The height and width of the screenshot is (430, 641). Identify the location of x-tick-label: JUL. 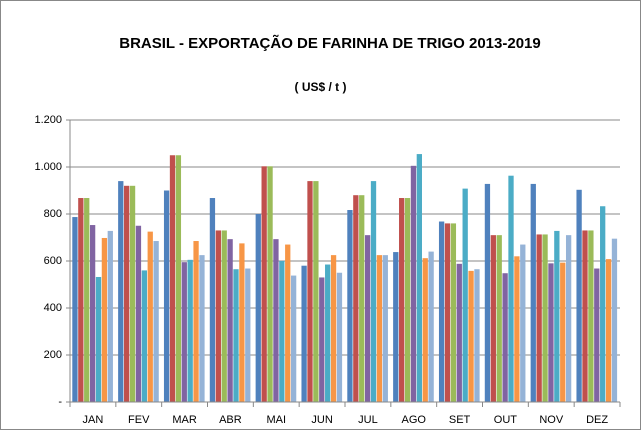
(368, 420).